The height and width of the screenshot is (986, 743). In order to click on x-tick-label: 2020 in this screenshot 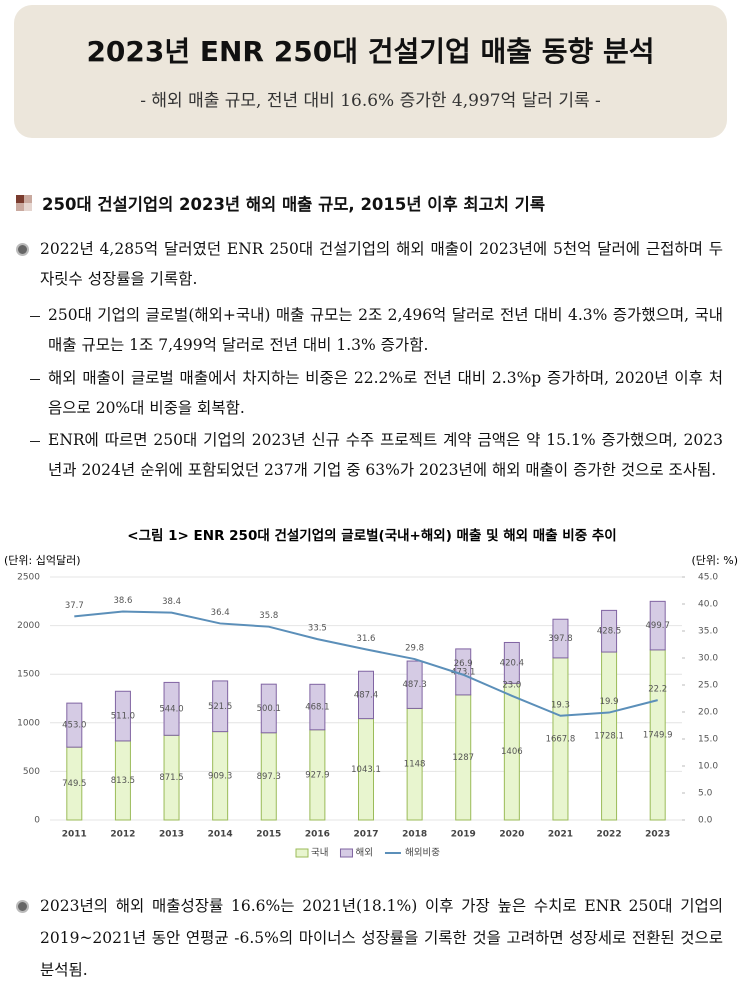, I will do `click(511, 835)`.